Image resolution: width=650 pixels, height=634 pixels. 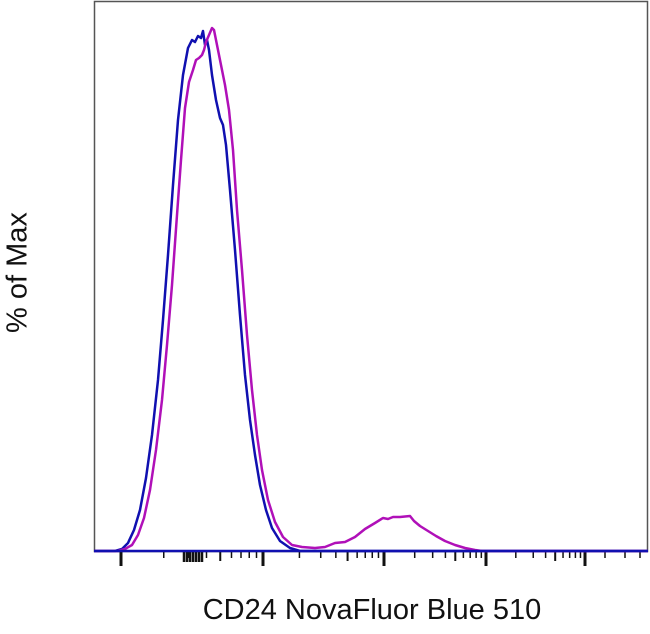 I want to click on x-axis-label: CD24 NovaFluor Blue 510, so click(x=372, y=610).